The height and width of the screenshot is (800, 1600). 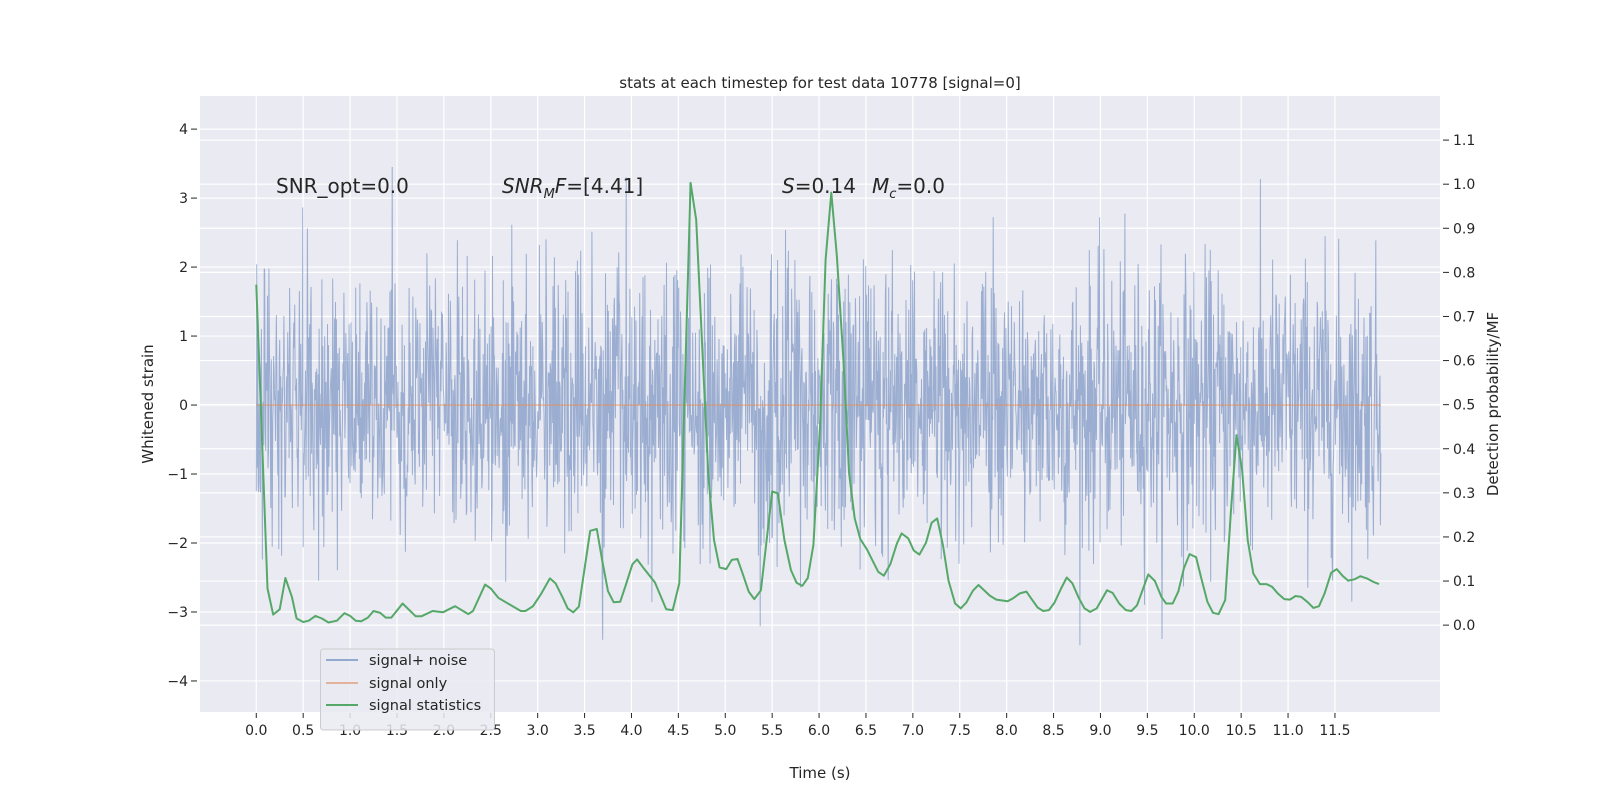 I want to click on y-tick-label: −3, so click(x=177, y=613).